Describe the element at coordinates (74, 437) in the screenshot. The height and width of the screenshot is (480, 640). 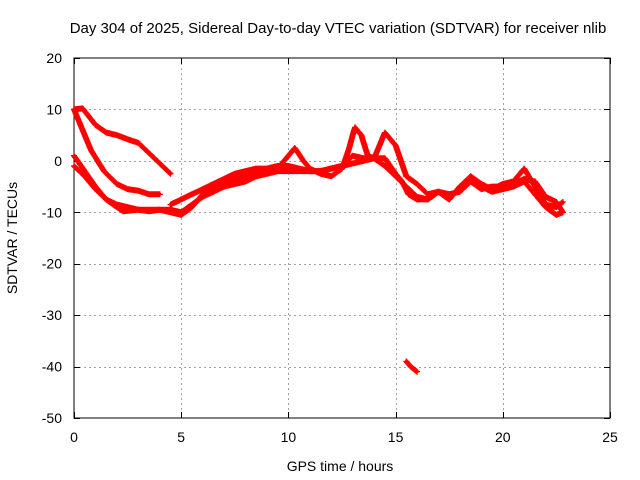
I see `x-tick-label: 0` at that location.